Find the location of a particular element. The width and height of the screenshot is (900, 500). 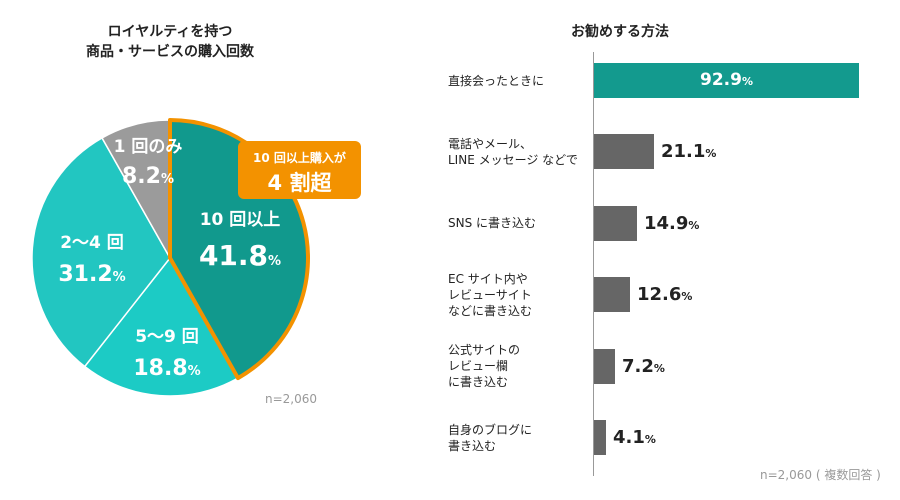

pie-chart-title: ロイヤルティを持つ 商品・サービスの購入回数 is located at coordinates (170, 42).